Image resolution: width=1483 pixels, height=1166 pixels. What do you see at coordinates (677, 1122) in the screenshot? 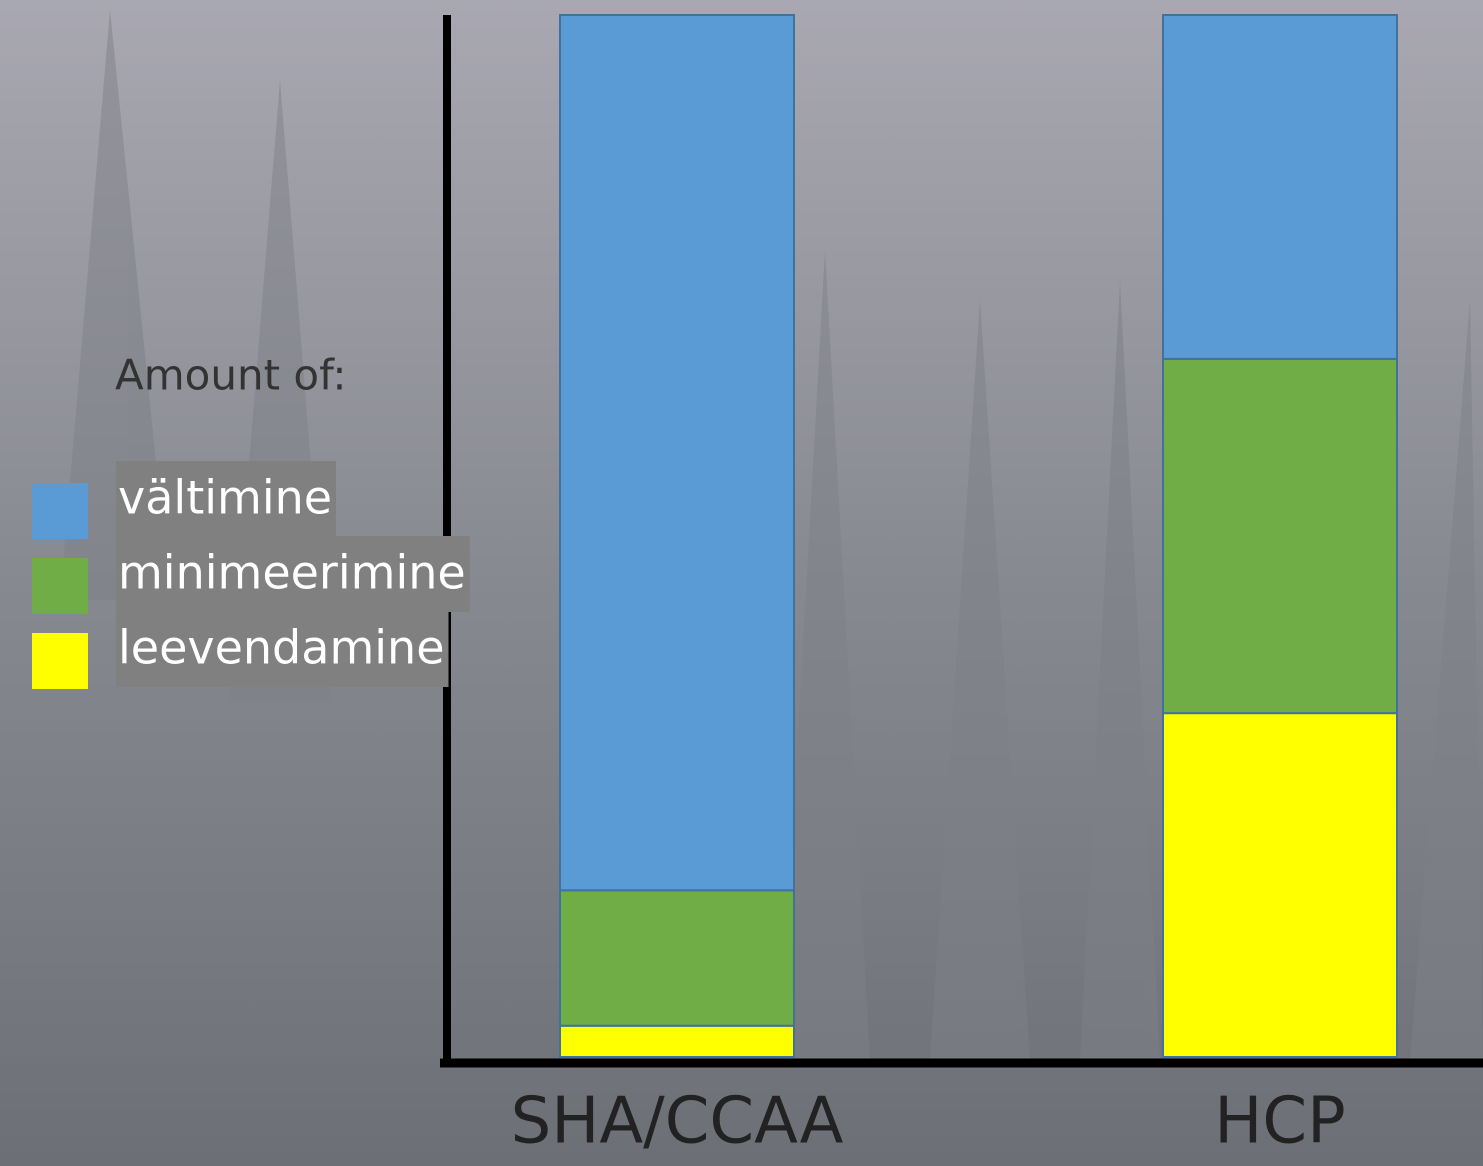
I see `x-tick-label: SHA/CCAA` at bounding box center [677, 1122].